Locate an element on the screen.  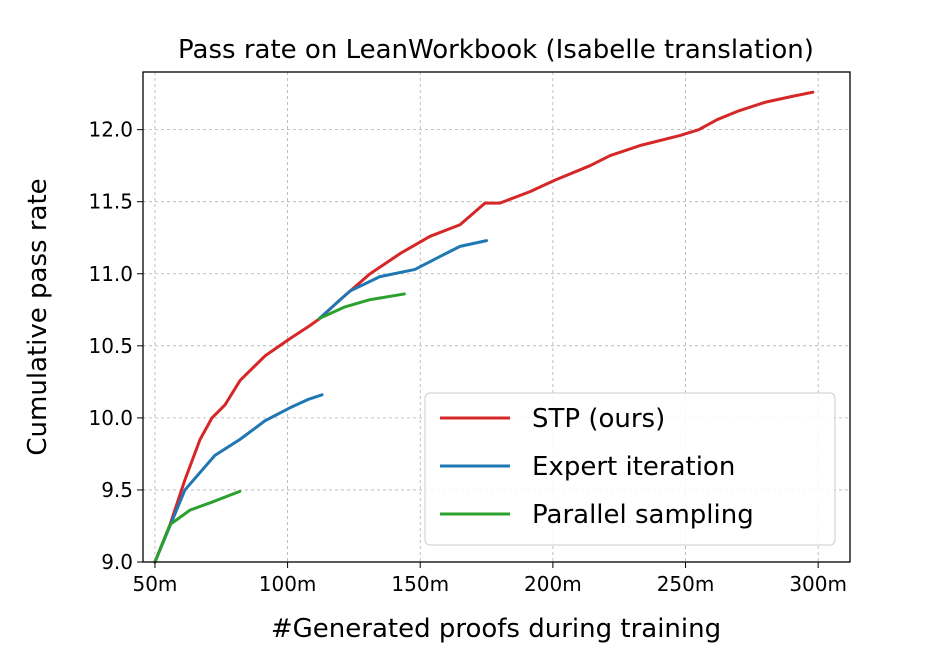
y-tick-label: 9.0 is located at coordinates (117, 562).